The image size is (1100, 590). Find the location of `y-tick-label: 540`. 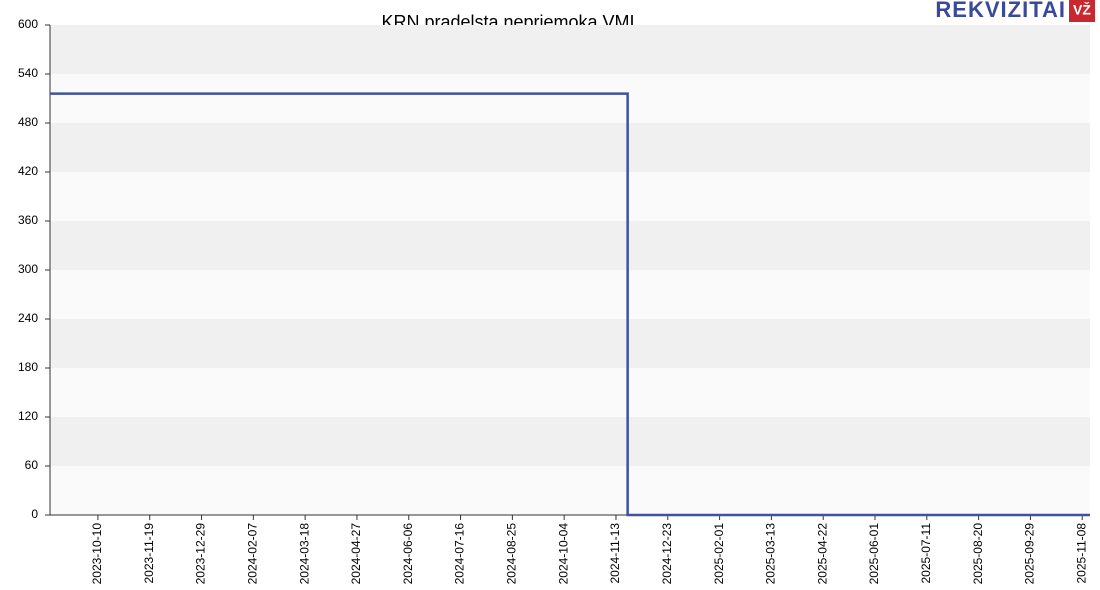

y-tick-label: 540 is located at coordinates (28, 73).